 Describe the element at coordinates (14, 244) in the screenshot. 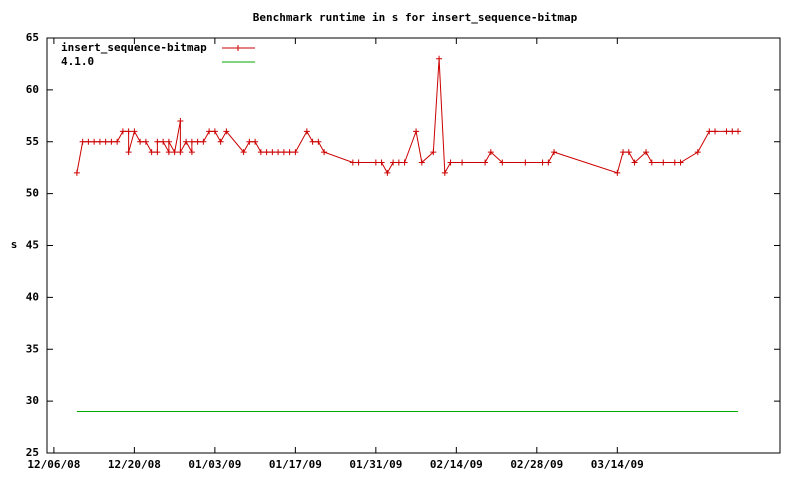

I see `y-axis-label: s` at that location.